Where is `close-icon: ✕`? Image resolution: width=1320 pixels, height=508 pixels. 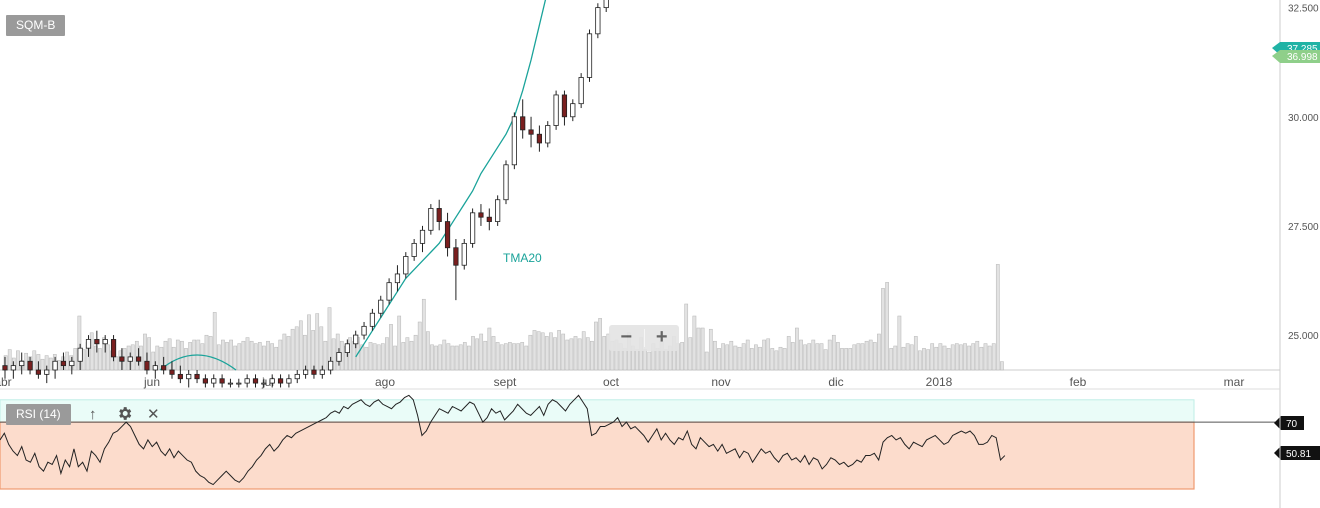 close-icon: ✕ is located at coordinates (153, 414).